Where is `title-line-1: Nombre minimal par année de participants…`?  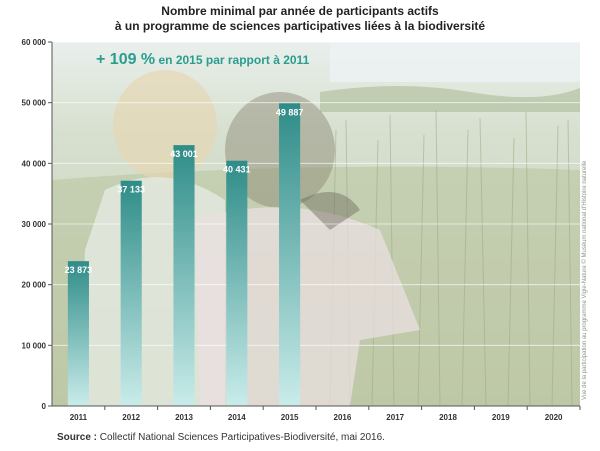 title-line-1: Nombre minimal par année de participants… is located at coordinates (300, 11).